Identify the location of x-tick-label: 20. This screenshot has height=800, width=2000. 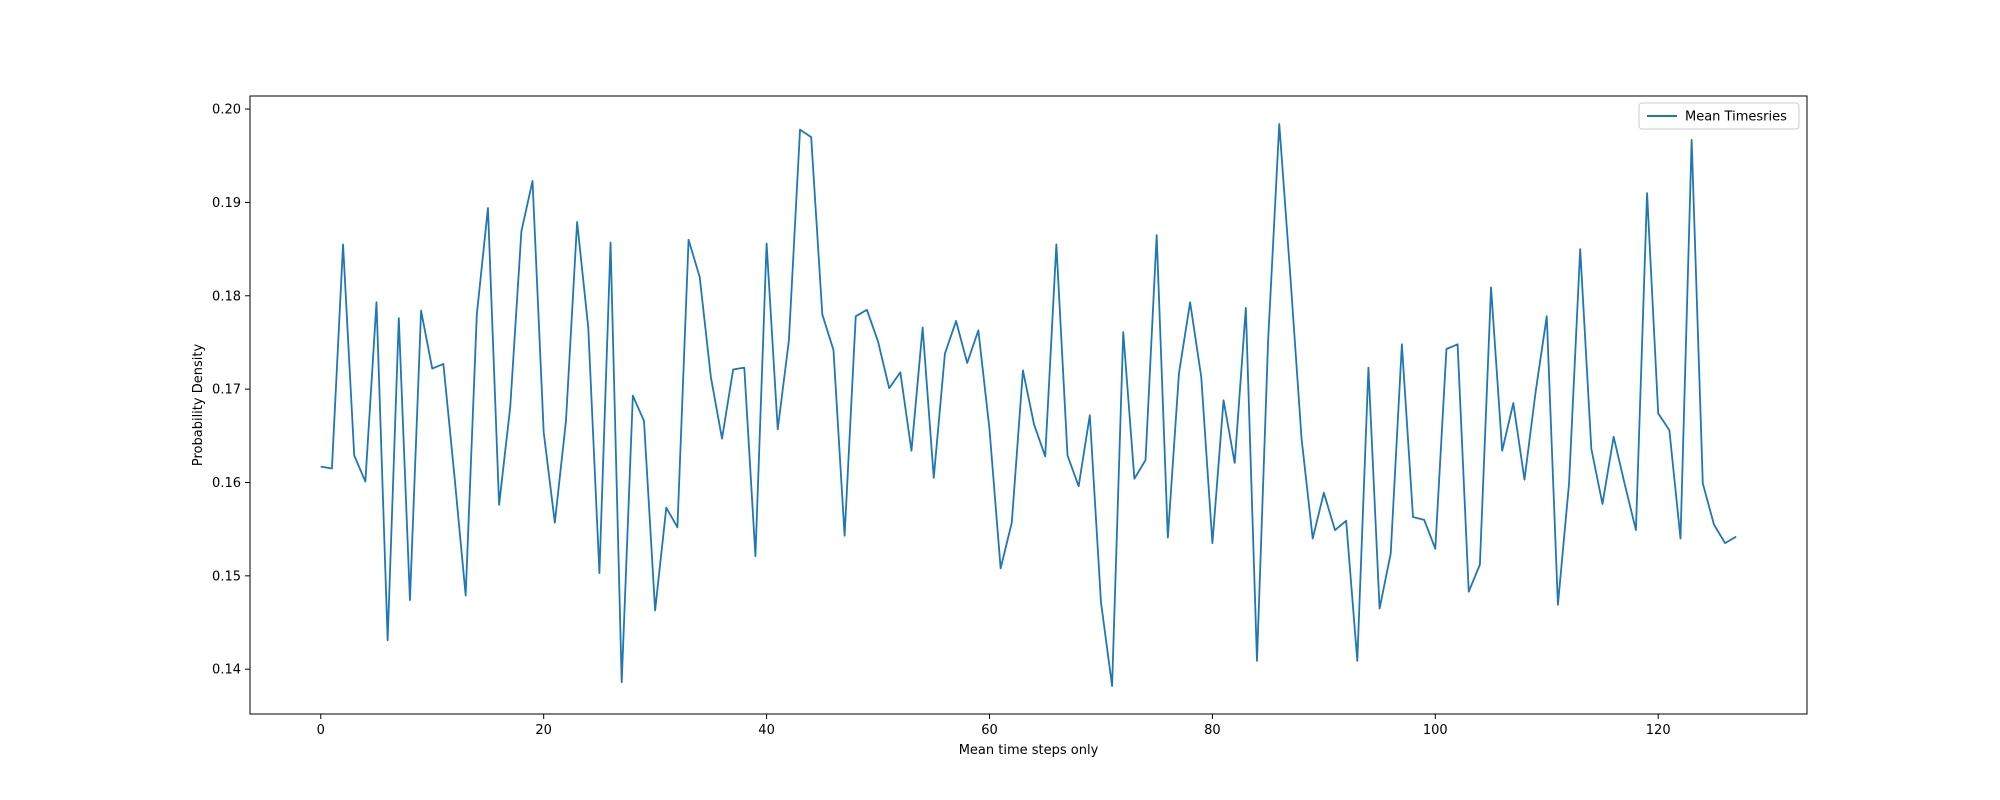
(543, 730).